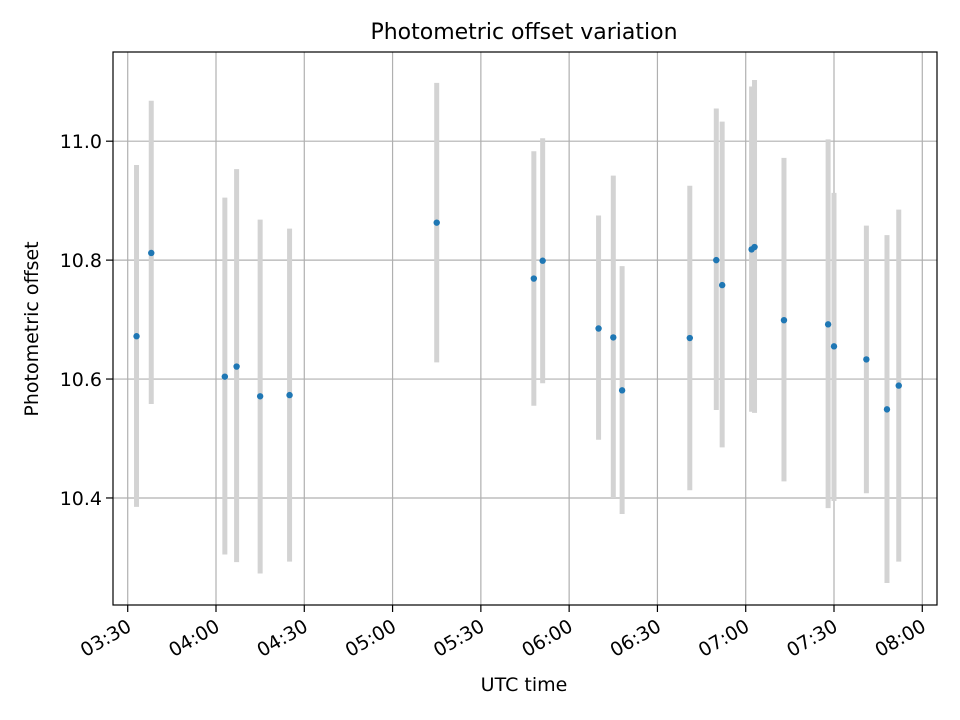  What do you see at coordinates (194, 638) in the screenshot?
I see `x-tick-label: 04:00` at bounding box center [194, 638].